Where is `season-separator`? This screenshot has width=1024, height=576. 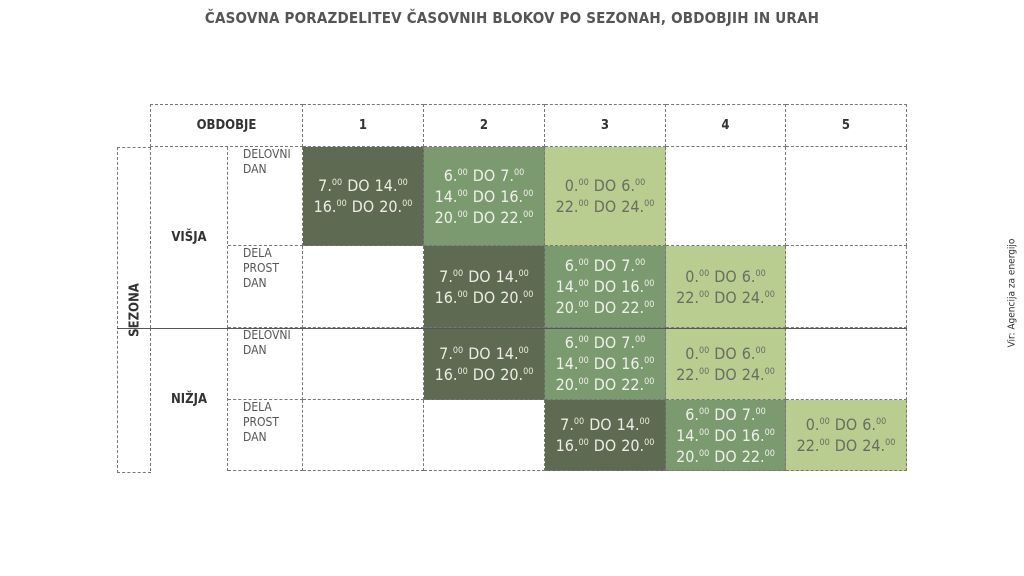 season-separator is located at coordinates (512, 328).